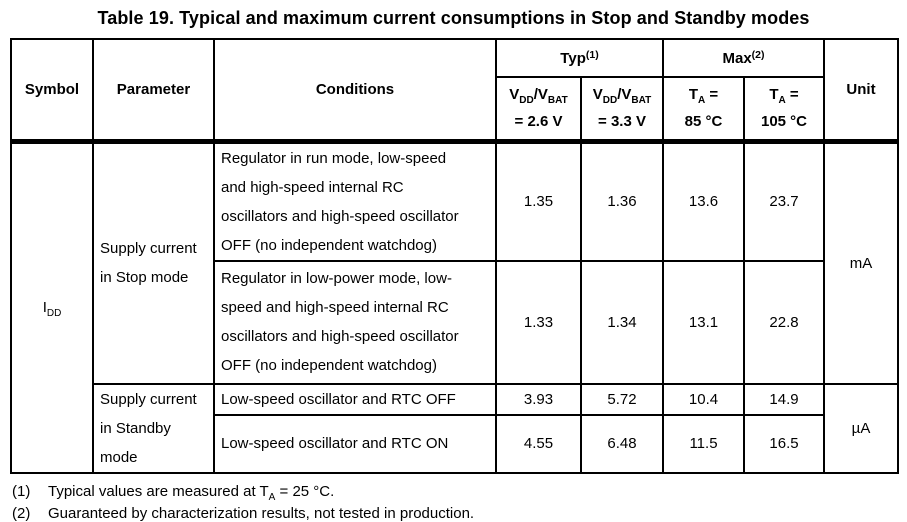 The image size is (907, 522). What do you see at coordinates (573, 58) in the screenshot?
I see `typ-label: Typ` at bounding box center [573, 58].